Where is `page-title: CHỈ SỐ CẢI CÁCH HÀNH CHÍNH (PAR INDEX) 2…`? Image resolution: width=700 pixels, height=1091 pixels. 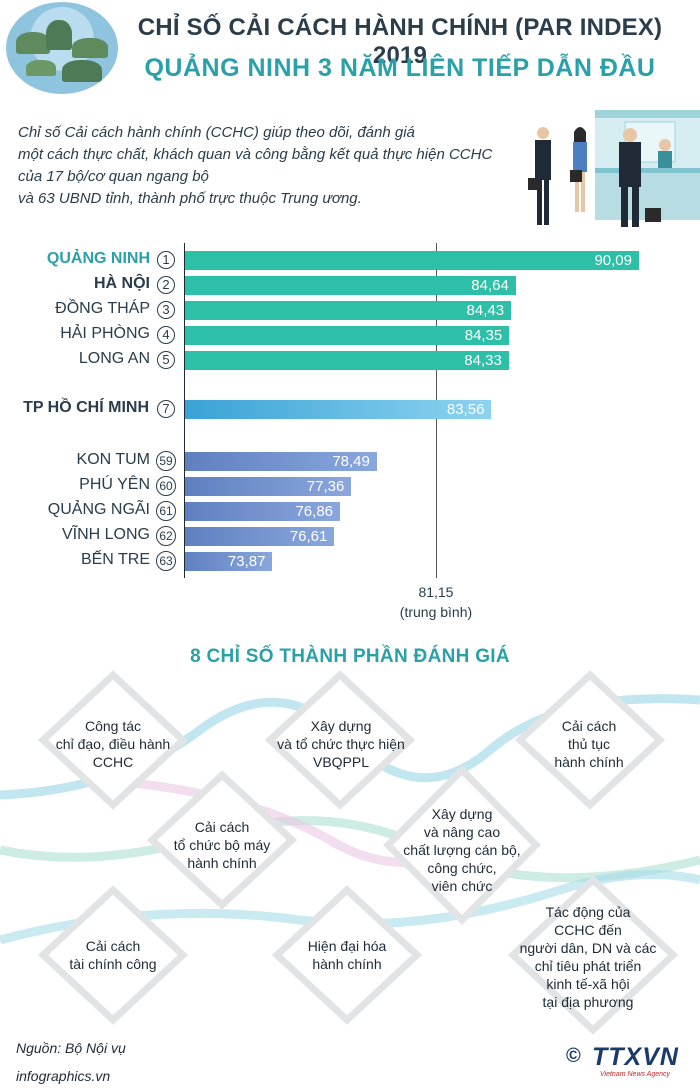
page-title: CHỈ SỐ CẢI CÁCH HÀNH CHÍNH (PAR INDEX) 2… is located at coordinates (400, 41).